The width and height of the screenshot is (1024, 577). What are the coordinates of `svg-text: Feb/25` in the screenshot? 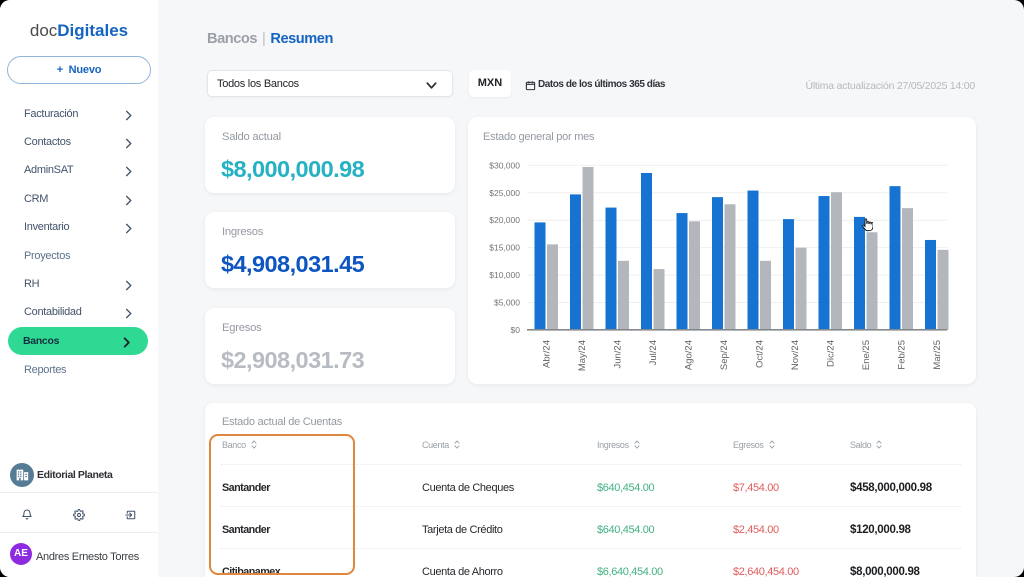 It's located at (901, 355).